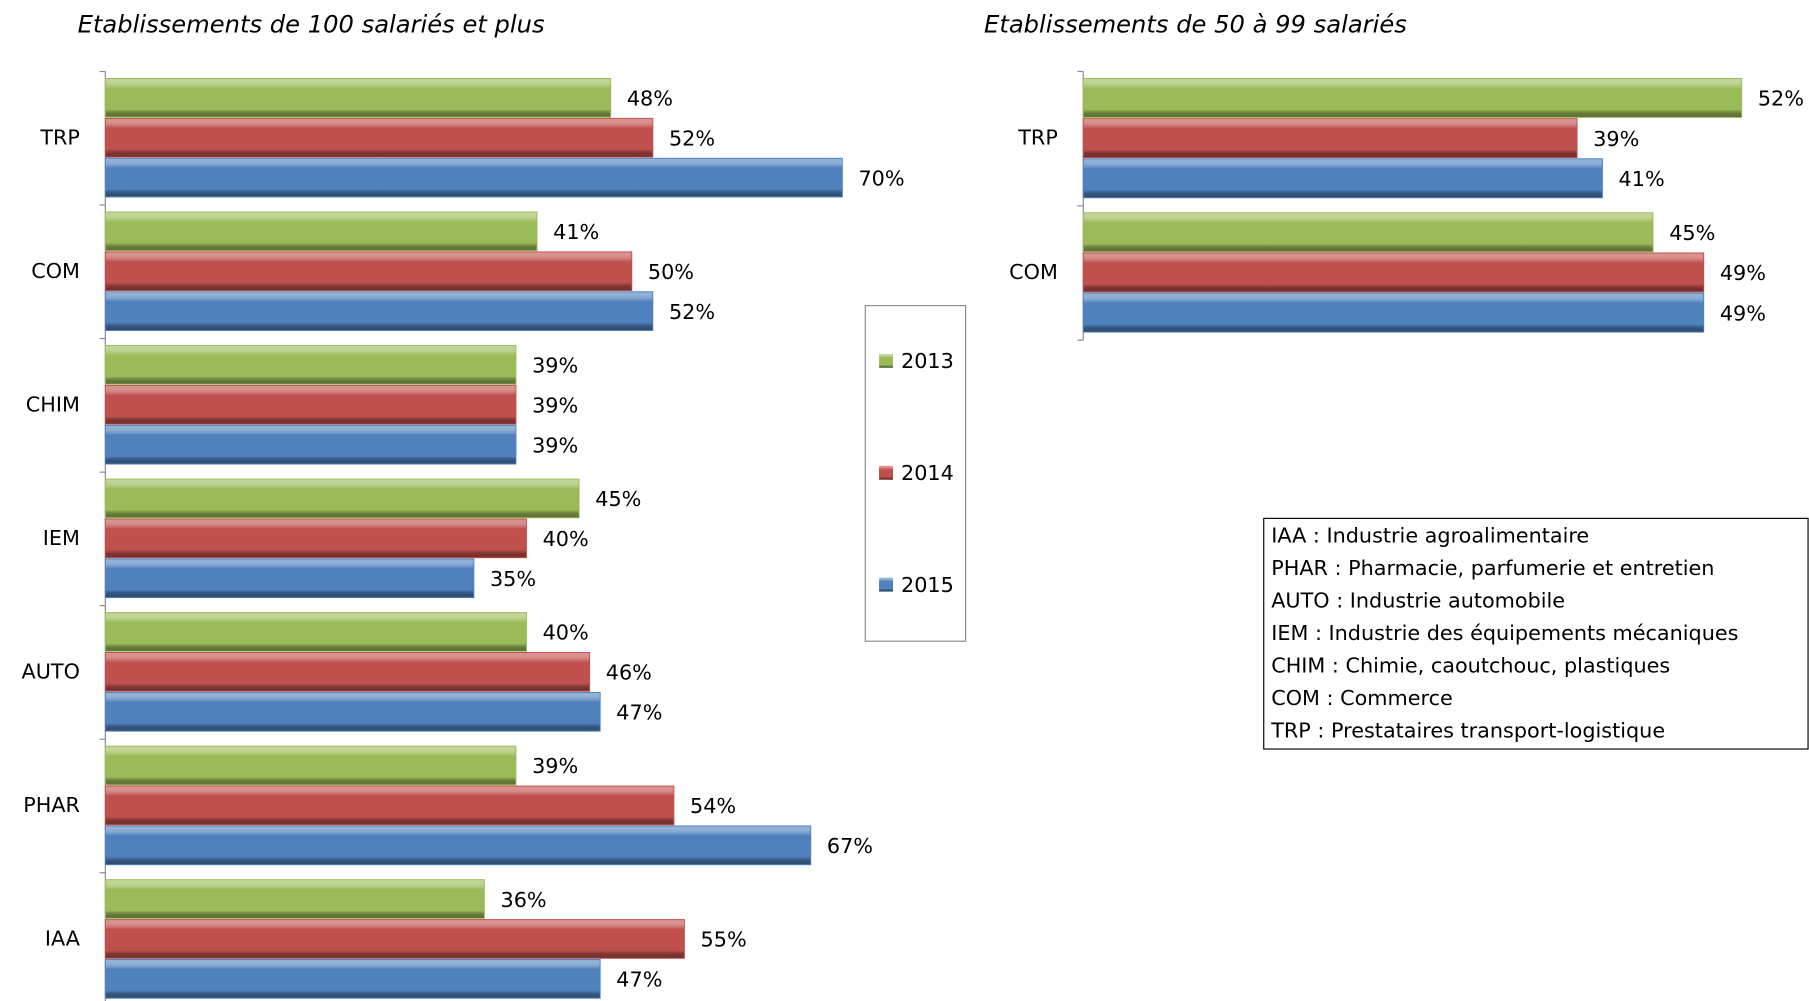 The height and width of the screenshot is (1001, 1809). I want to click on value-label: 35%, so click(513, 579).